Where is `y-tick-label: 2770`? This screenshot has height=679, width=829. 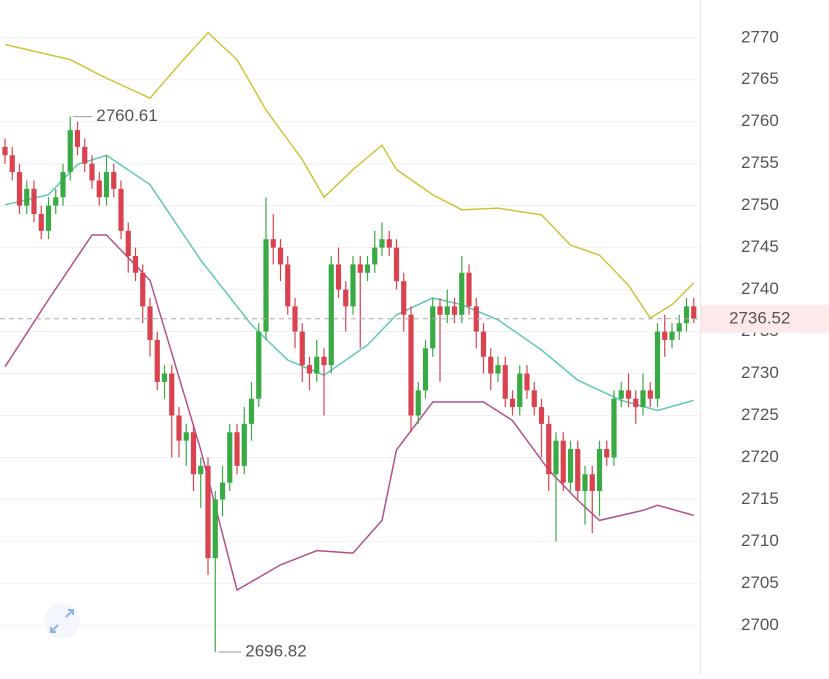
y-tick-label: 2770 is located at coordinates (760, 36).